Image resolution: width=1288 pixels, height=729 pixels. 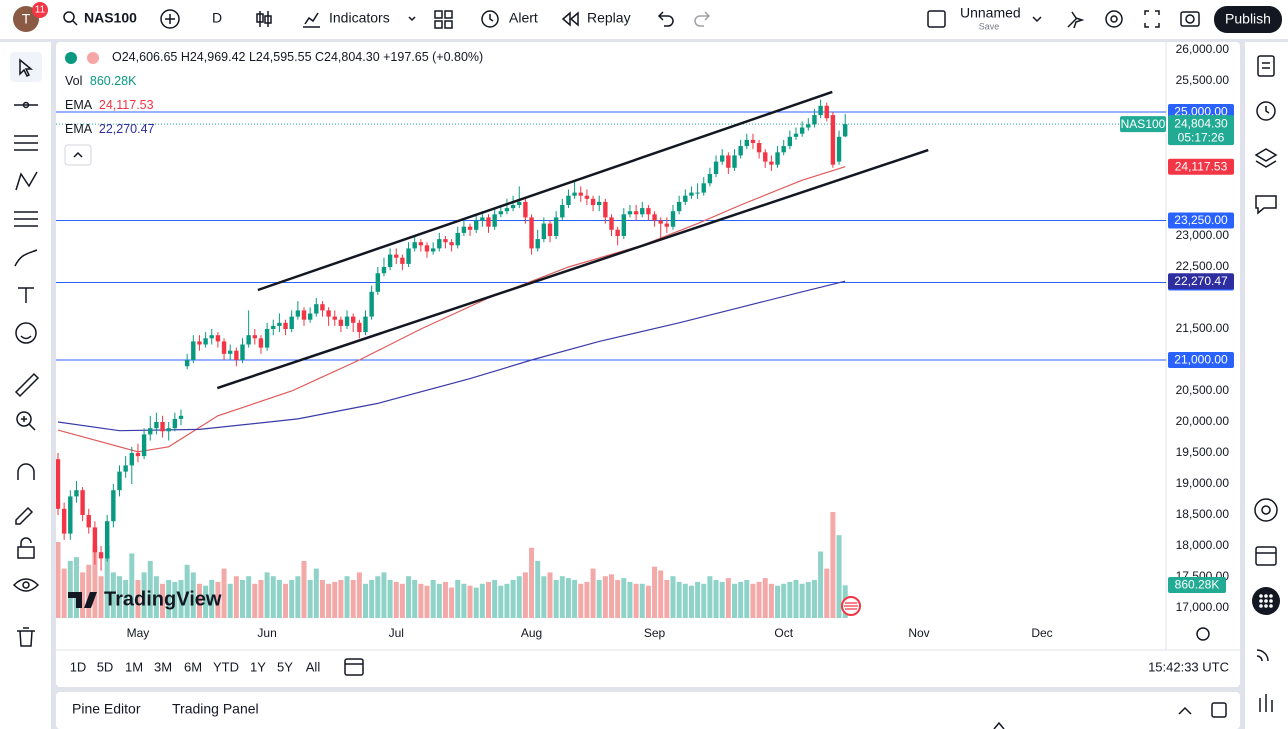 I want to click on price-badge-label: 23,250.00, so click(x=1201, y=220).